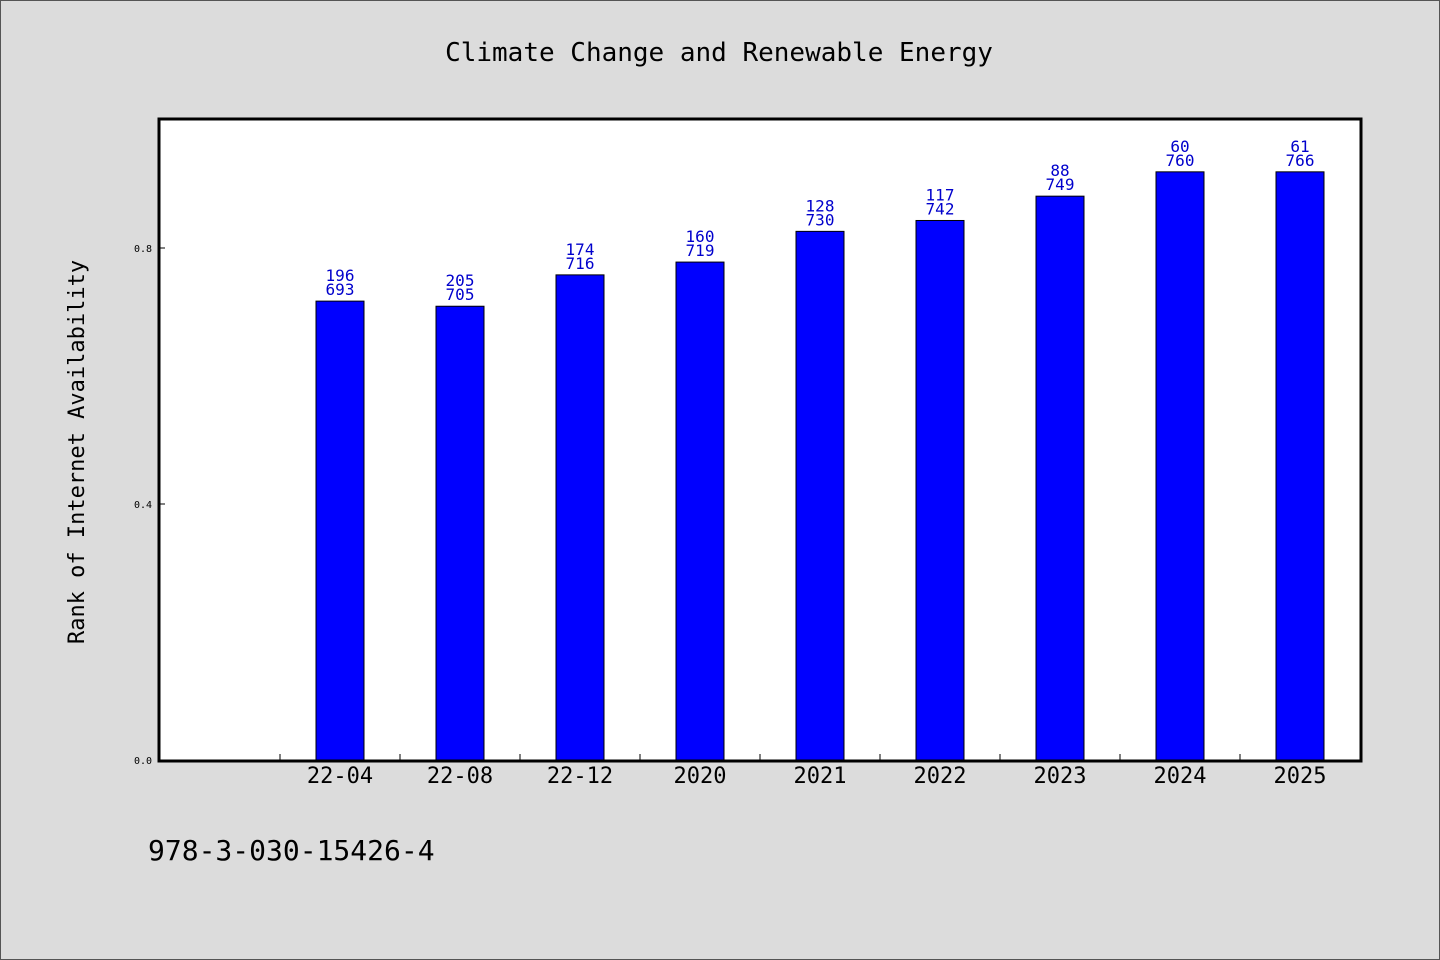 The image size is (1440, 960). What do you see at coordinates (820, 219) in the screenshot?
I see `data-label-bottom: 730` at bounding box center [820, 219].